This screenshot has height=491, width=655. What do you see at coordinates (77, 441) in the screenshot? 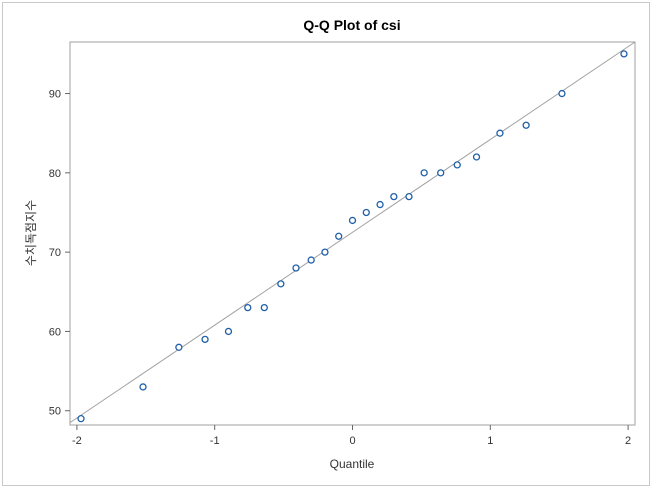
I see `x-tick-label: -2` at bounding box center [77, 441].